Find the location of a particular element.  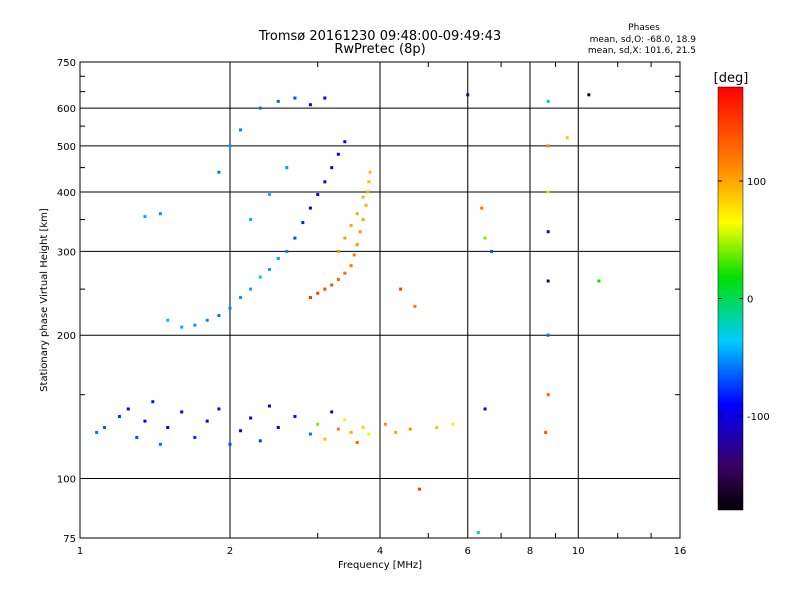

y-tick-label: 300 is located at coordinates (66, 252).